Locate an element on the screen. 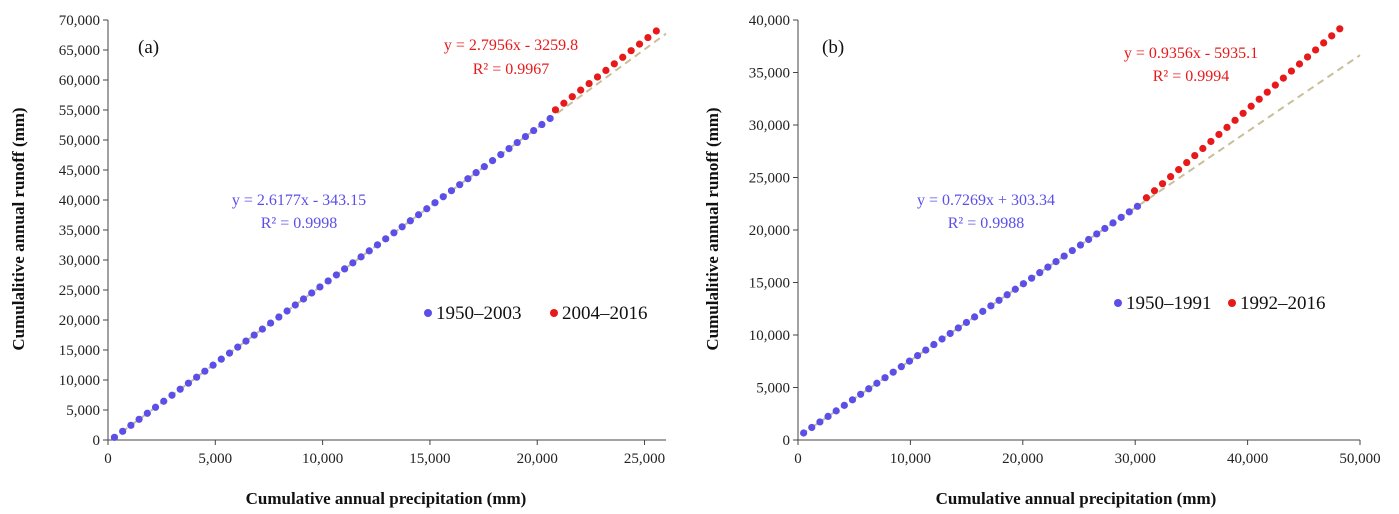 This screenshot has height=514, width=1399. x-tick-label: 50,000 is located at coordinates (1359, 459).